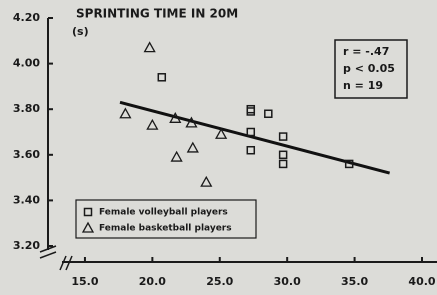 The image size is (437, 295). I want to click on annotation: n = 19, so click(363, 85).